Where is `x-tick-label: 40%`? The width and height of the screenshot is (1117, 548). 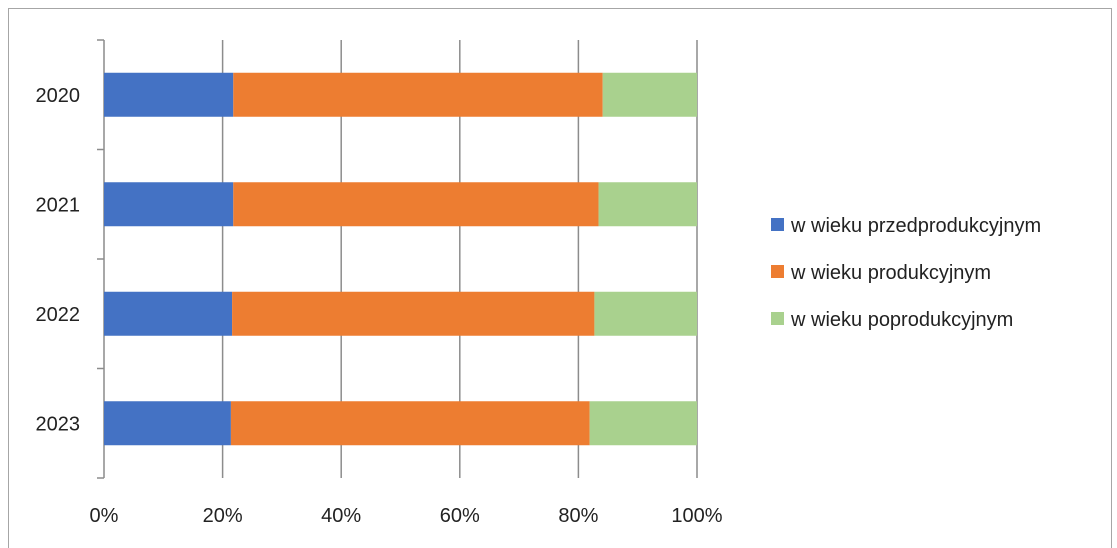
x-tick-label: 40% is located at coordinates (341, 516).